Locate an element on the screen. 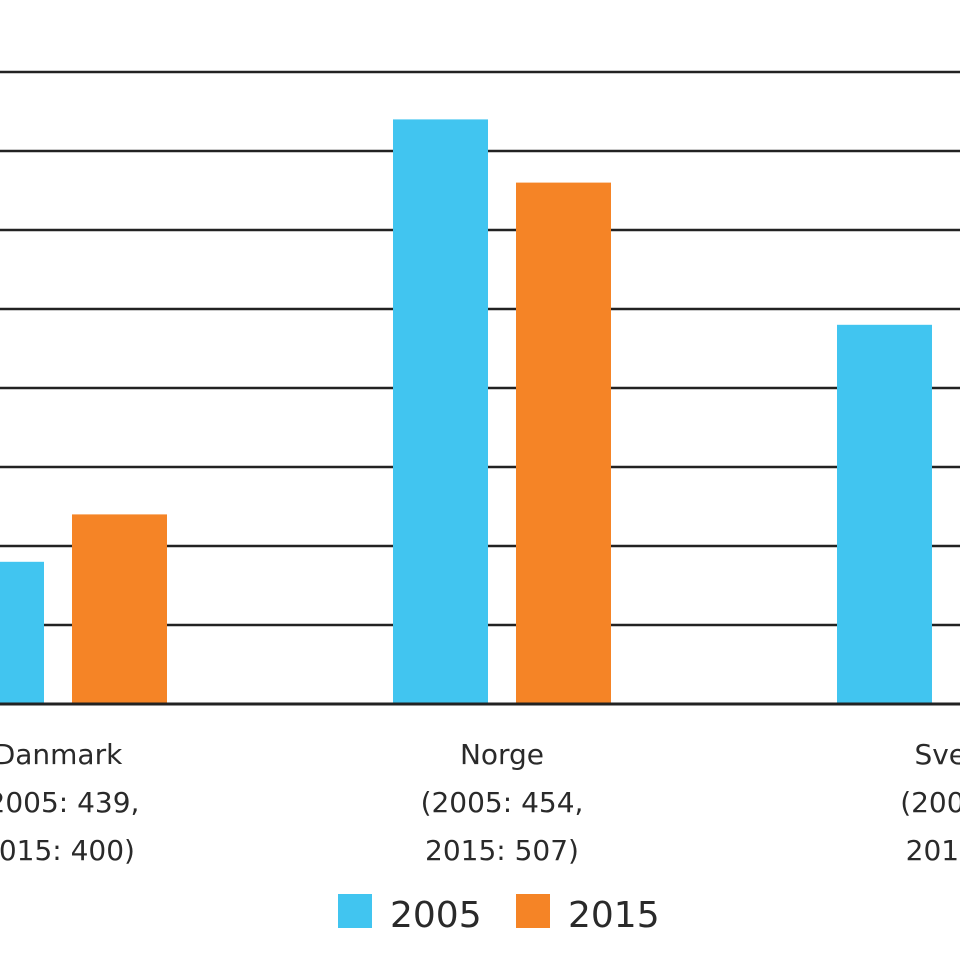 The image size is (960, 960). category-label: Danmark is located at coordinates (61, 754).